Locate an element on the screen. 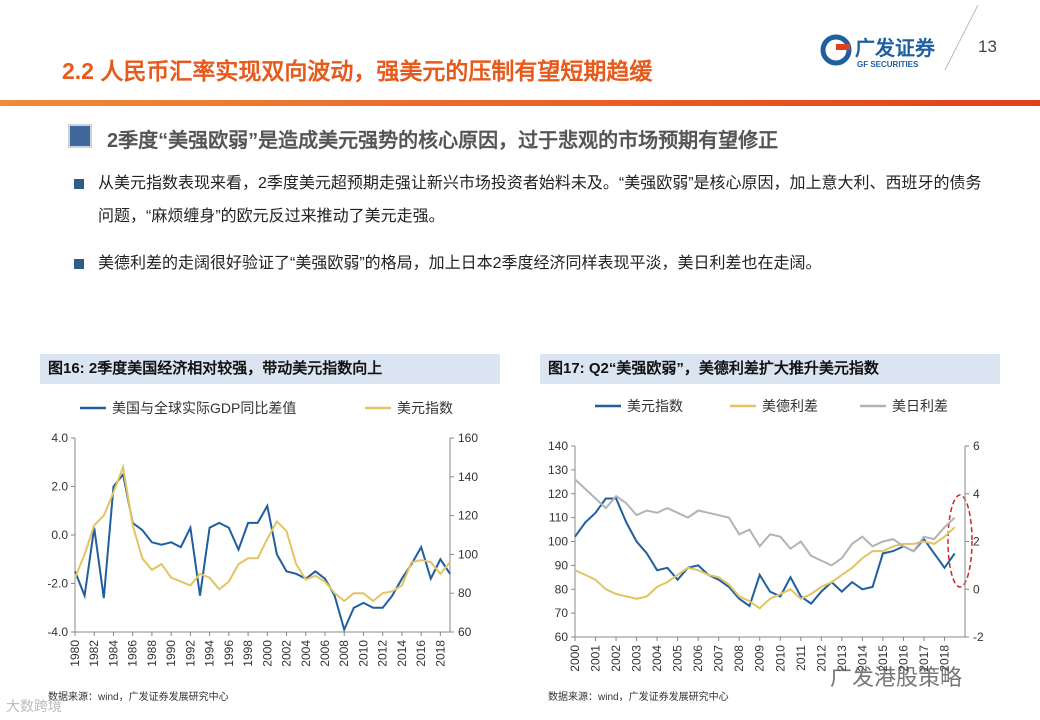 The width and height of the screenshot is (1040, 720). legend-label: 美国与全球实际GDP同比差值 is located at coordinates (204, 408).